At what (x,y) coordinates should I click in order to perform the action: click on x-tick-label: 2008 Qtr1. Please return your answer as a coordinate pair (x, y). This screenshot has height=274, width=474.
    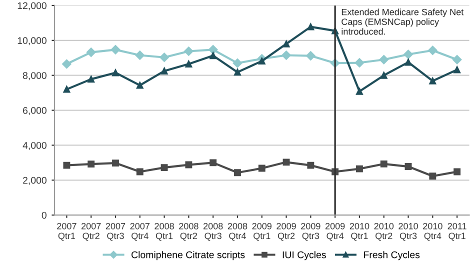
    Looking at the image, I should click on (164, 231).